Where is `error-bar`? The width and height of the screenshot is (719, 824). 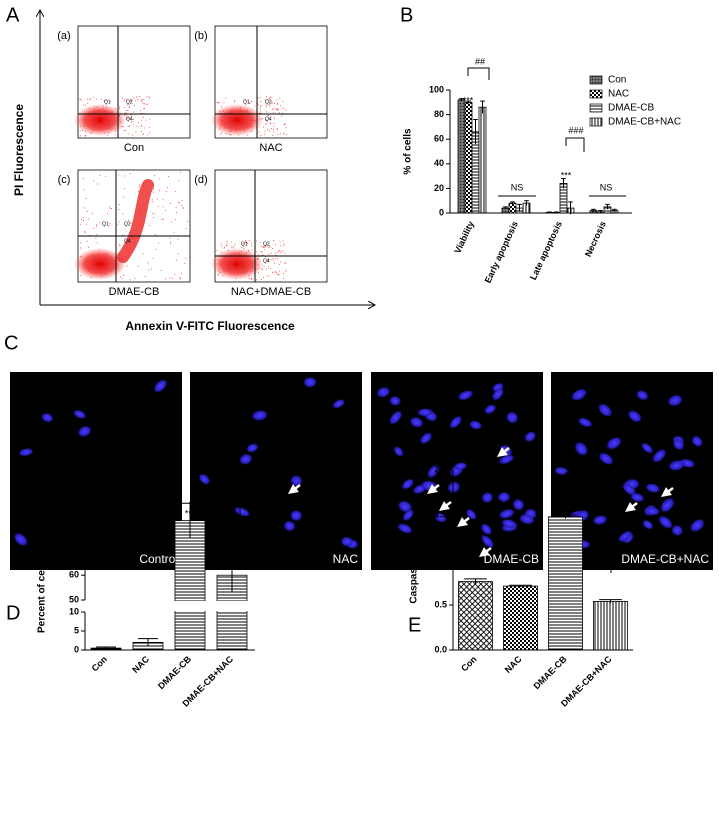 error-bar is located at coordinates (106, 648).